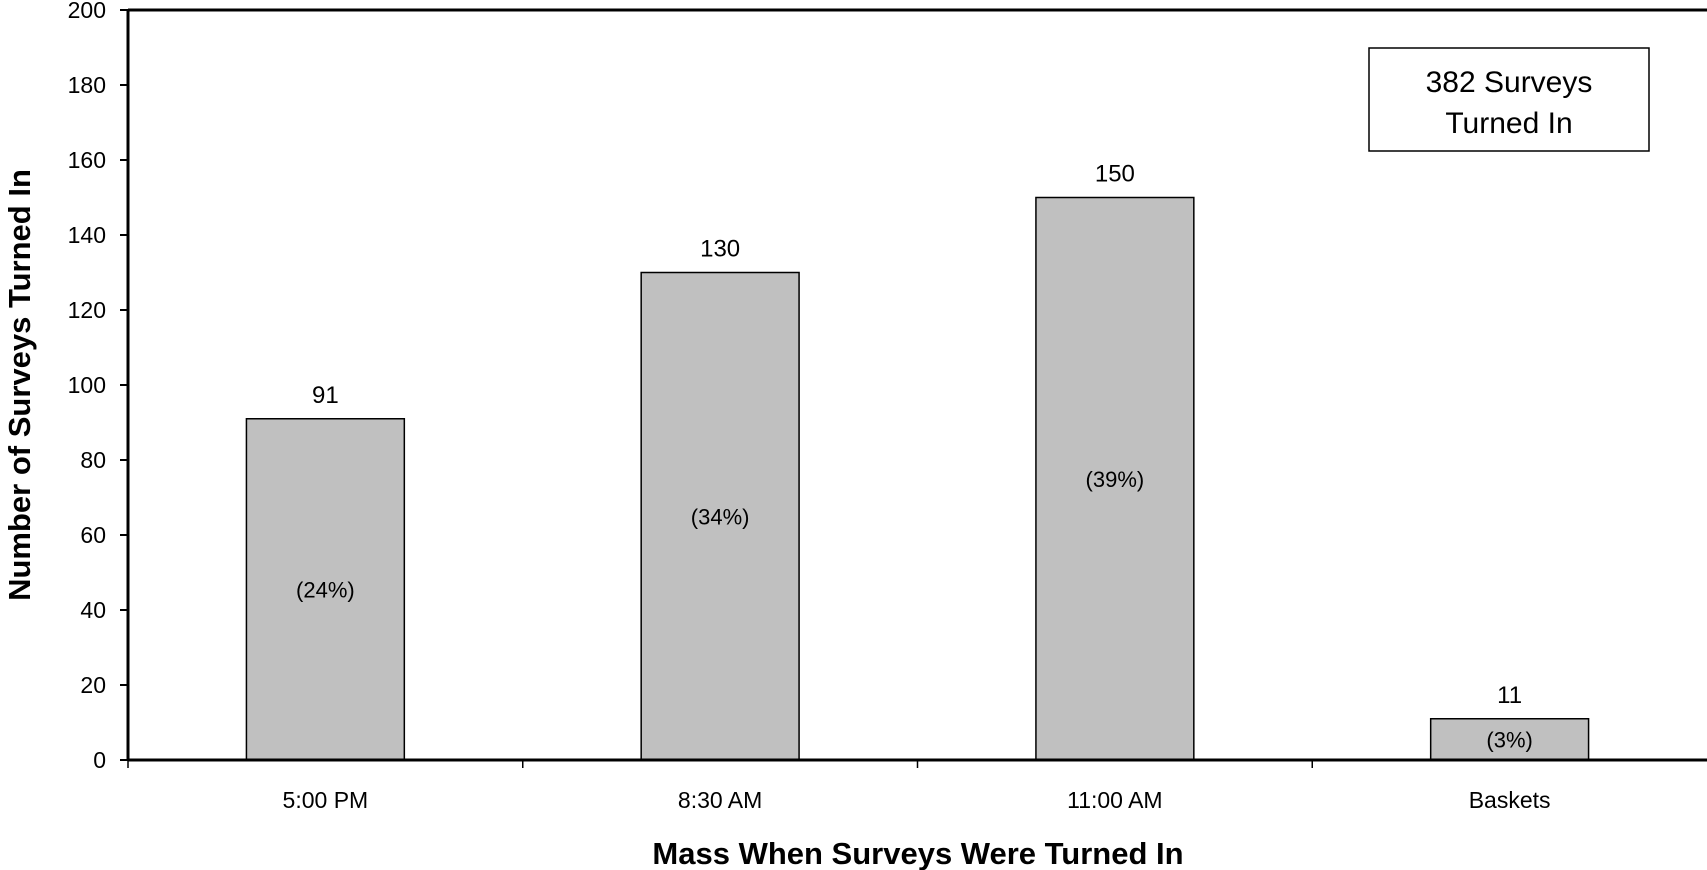 Image resolution: width=1707 pixels, height=870 pixels. I want to click on annotation-line-1: 382 Surveys, so click(1509, 82).